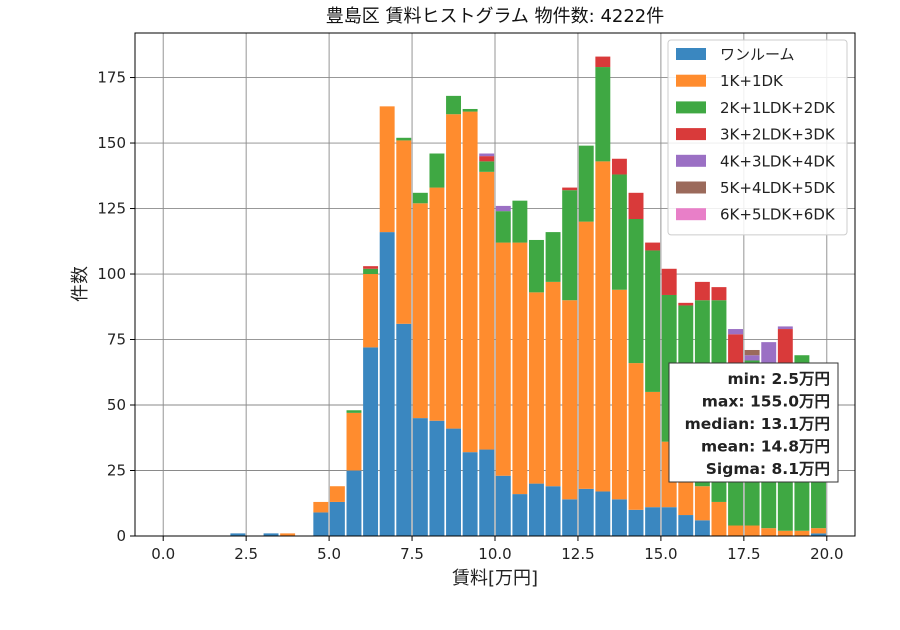 The height and width of the screenshot is (630, 900). I want to click on x-tick-label-6: 15.0, so click(660, 554).